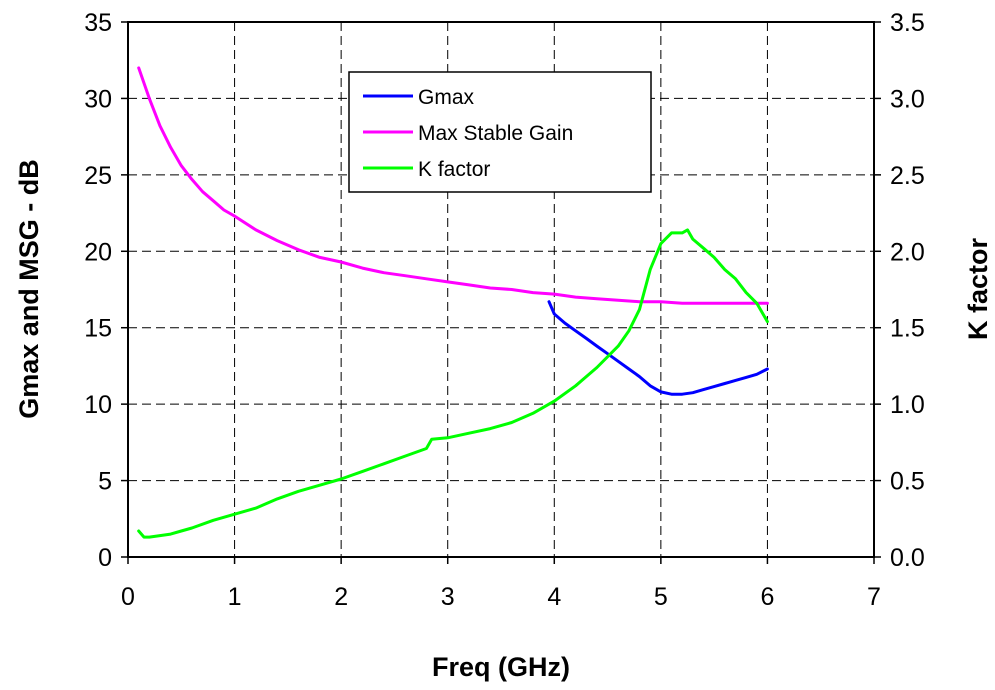 Image resolution: width=995 pixels, height=690 pixels. I want to click on y-tick-label: 20, so click(98, 252).